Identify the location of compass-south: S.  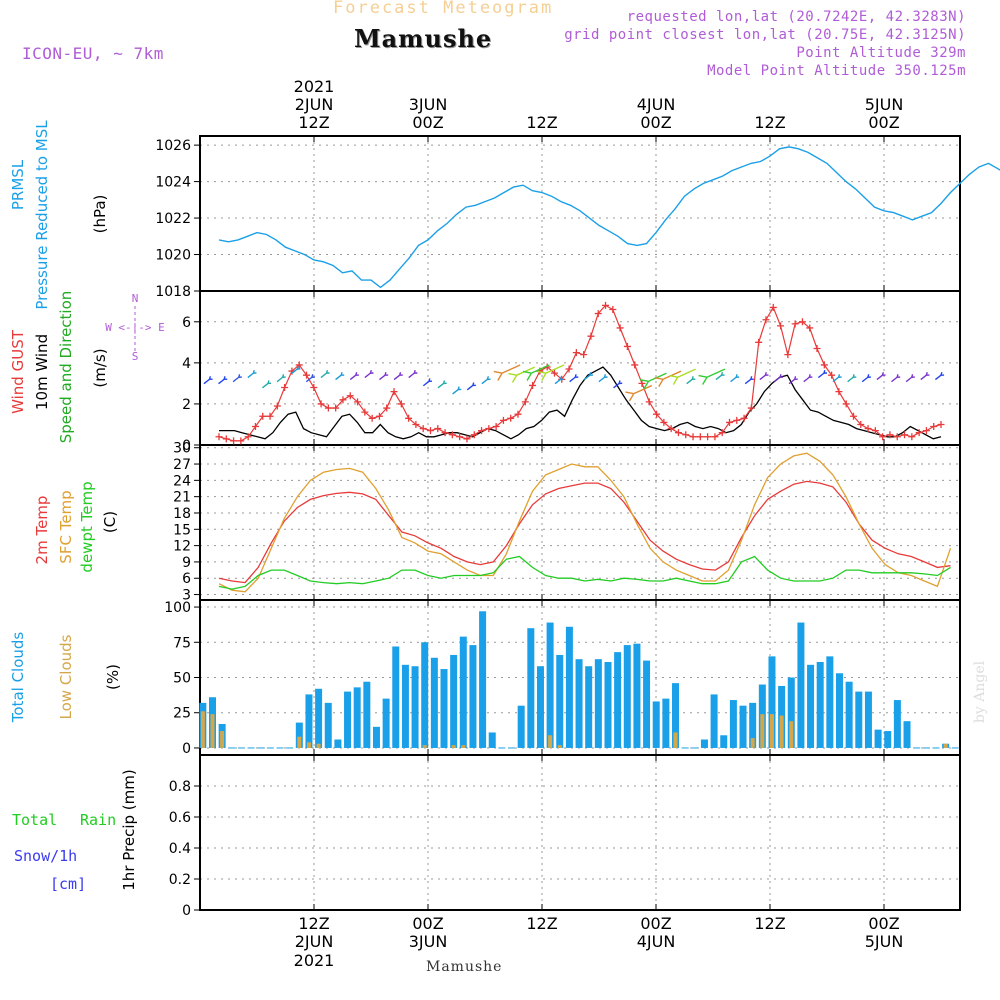
(135, 356).